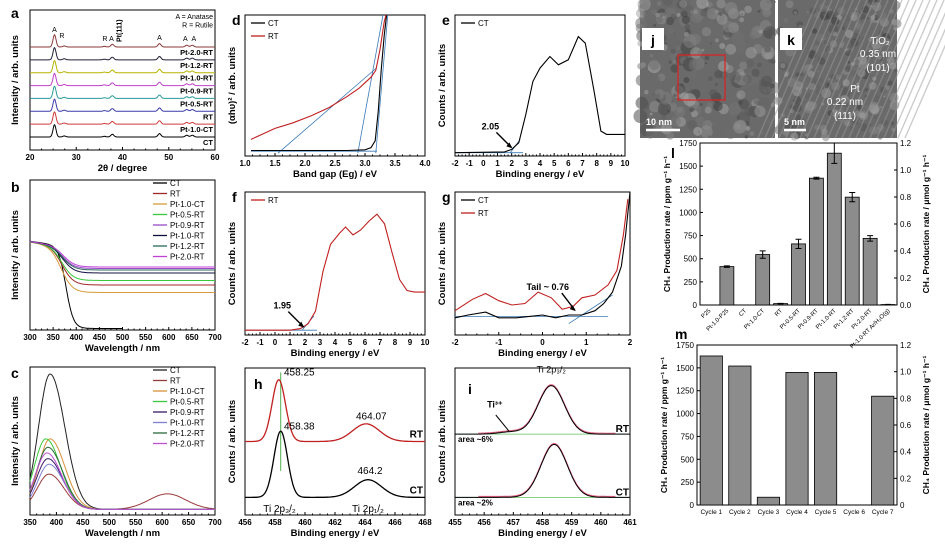 The height and width of the screenshot is (548, 945). What do you see at coordinates (791, 40) in the screenshot?
I see `panel-label-k: k` at bounding box center [791, 40].